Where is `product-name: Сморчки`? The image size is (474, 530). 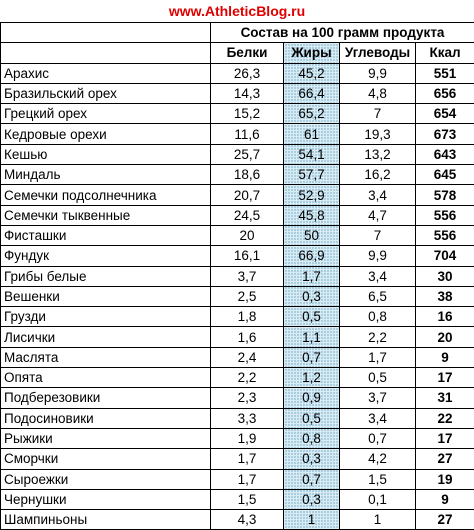 product-name: Сморчки is located at coordinates (106, 459).